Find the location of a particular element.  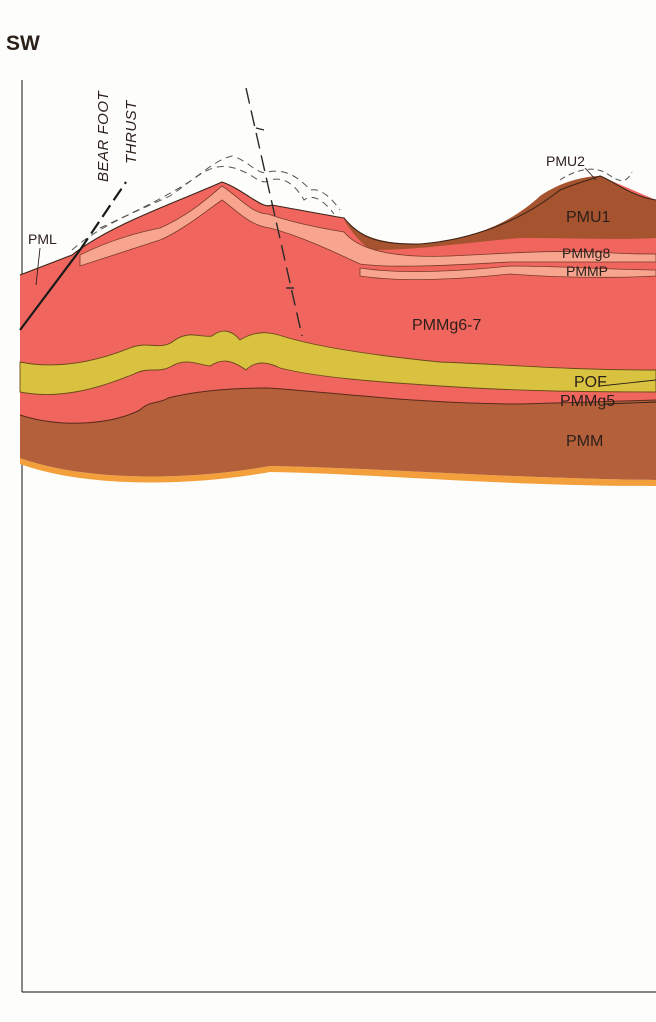

unit-label-pmu2: PMU2 is located at coordinates (565, 161).